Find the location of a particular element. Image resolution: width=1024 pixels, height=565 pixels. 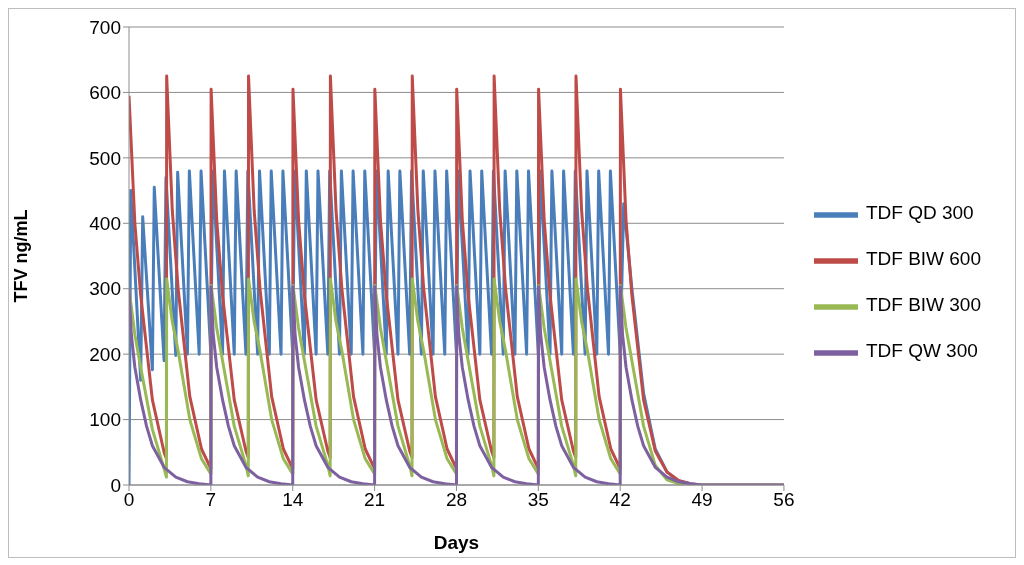

x-tick-label: 56 is located at coordinates (784, 500).